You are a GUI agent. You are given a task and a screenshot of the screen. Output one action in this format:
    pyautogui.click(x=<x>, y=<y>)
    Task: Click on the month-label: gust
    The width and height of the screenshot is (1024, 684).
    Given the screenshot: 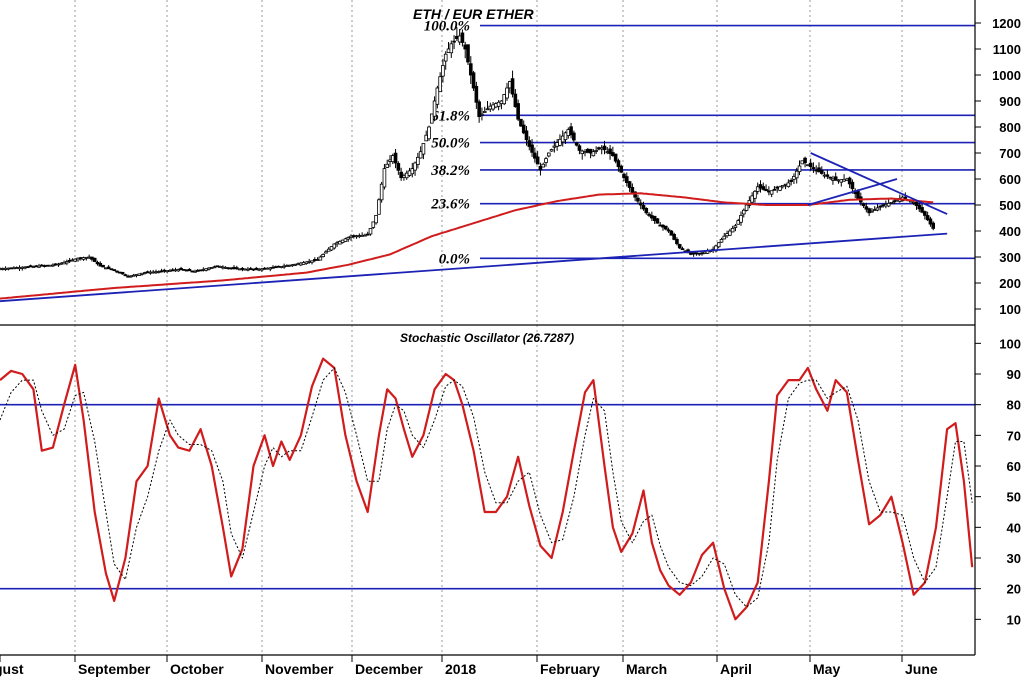 What is the action you would take?
    pyautogui.click(x=12, y=669)
    